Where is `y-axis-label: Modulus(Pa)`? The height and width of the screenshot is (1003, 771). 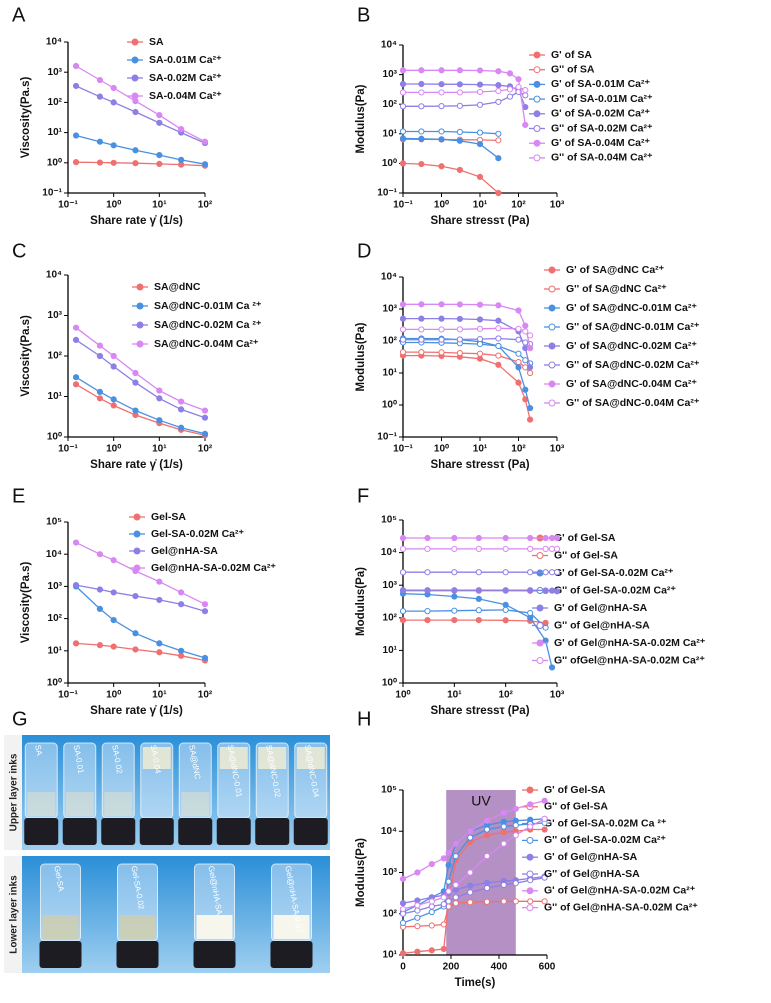
y-axis-label: Modulus(Pa) is located at coordinates (361, 601).